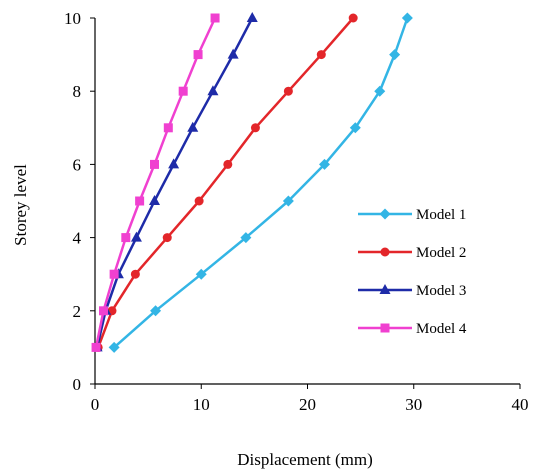 The height and width of the screenshot is (472, 537). Describe the element at coordinates (307, 404) in the screenshot. I see `x-tick-label: 20` at that location.